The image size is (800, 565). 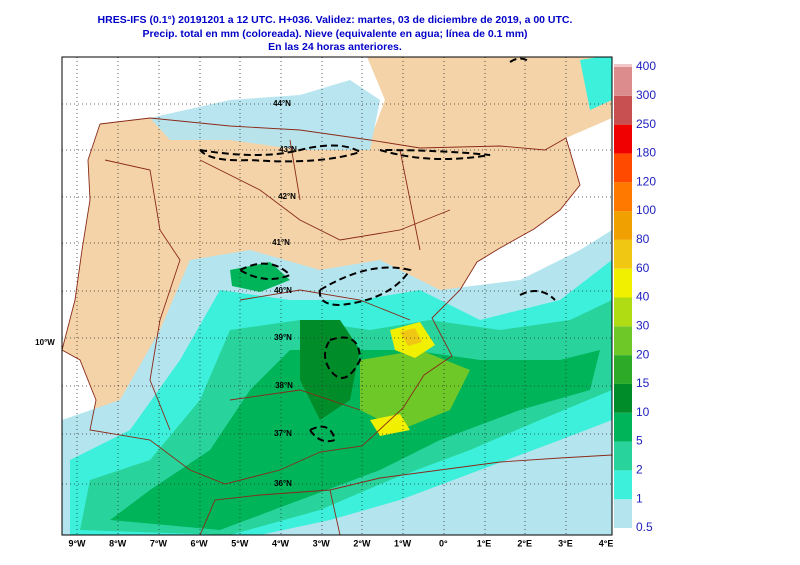 I want to click on legend-label: 0.5, so click(x=644, y=527).